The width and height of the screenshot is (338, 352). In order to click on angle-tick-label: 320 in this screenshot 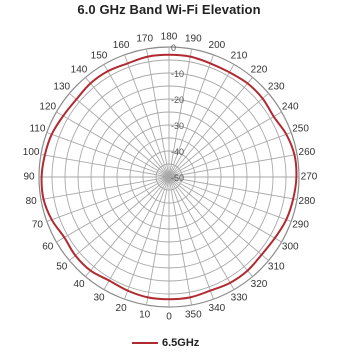, I will do `click(259, 284)`.